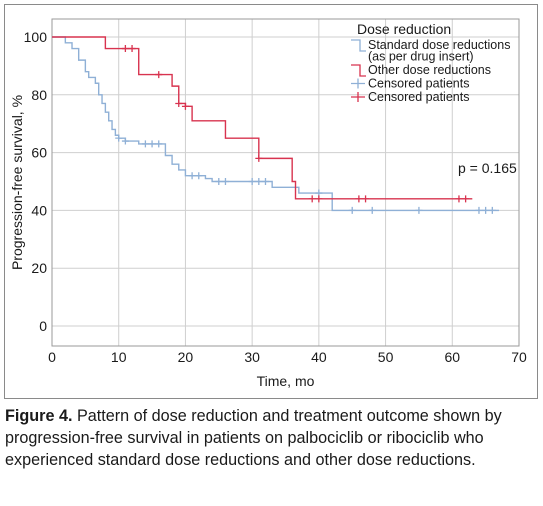 This screenshot has width=543, height=506. What do you see at coordinates (39, 210) in the screenshot?
I see `y-tick-label: 40` at bounding box center [39, 210].